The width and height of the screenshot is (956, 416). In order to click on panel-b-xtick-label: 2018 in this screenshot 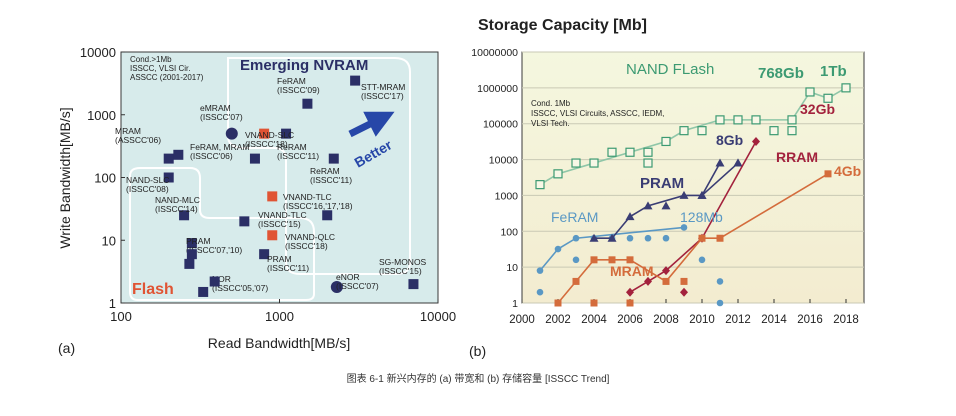, I will do `click(846, 320)`.